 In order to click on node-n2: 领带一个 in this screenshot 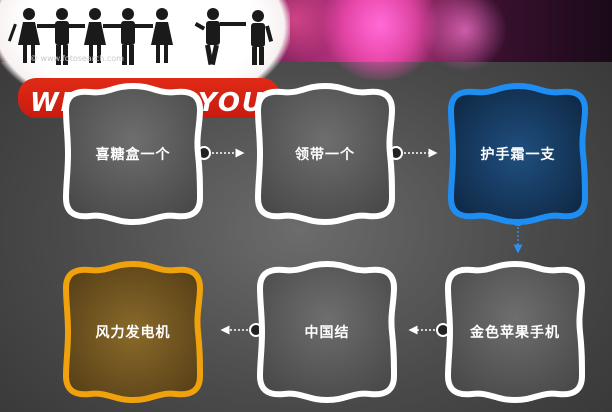, I will do `click(325, 154)`.